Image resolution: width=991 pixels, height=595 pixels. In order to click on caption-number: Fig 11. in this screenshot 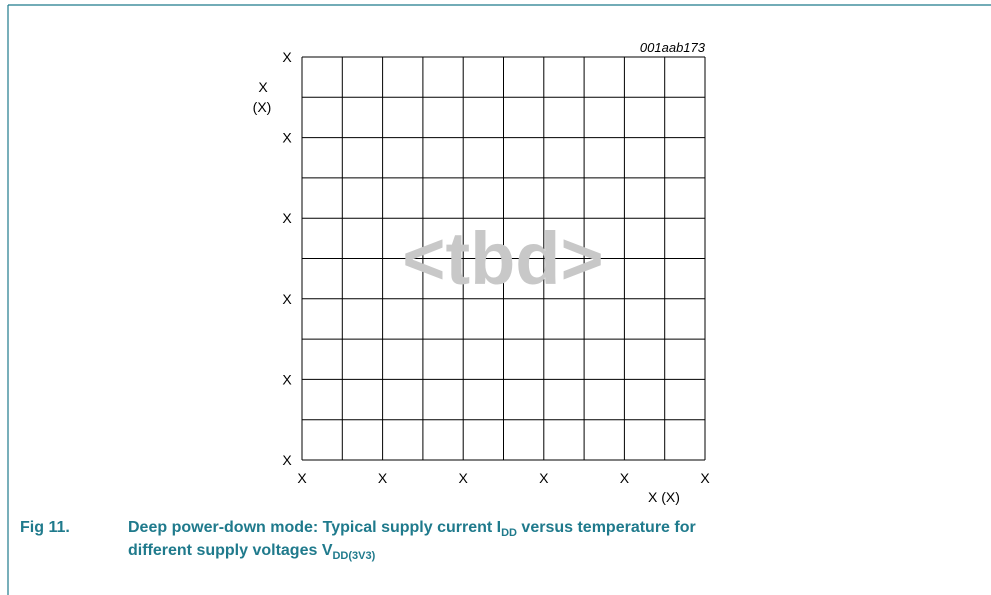, I will do `click(45, 527)`.